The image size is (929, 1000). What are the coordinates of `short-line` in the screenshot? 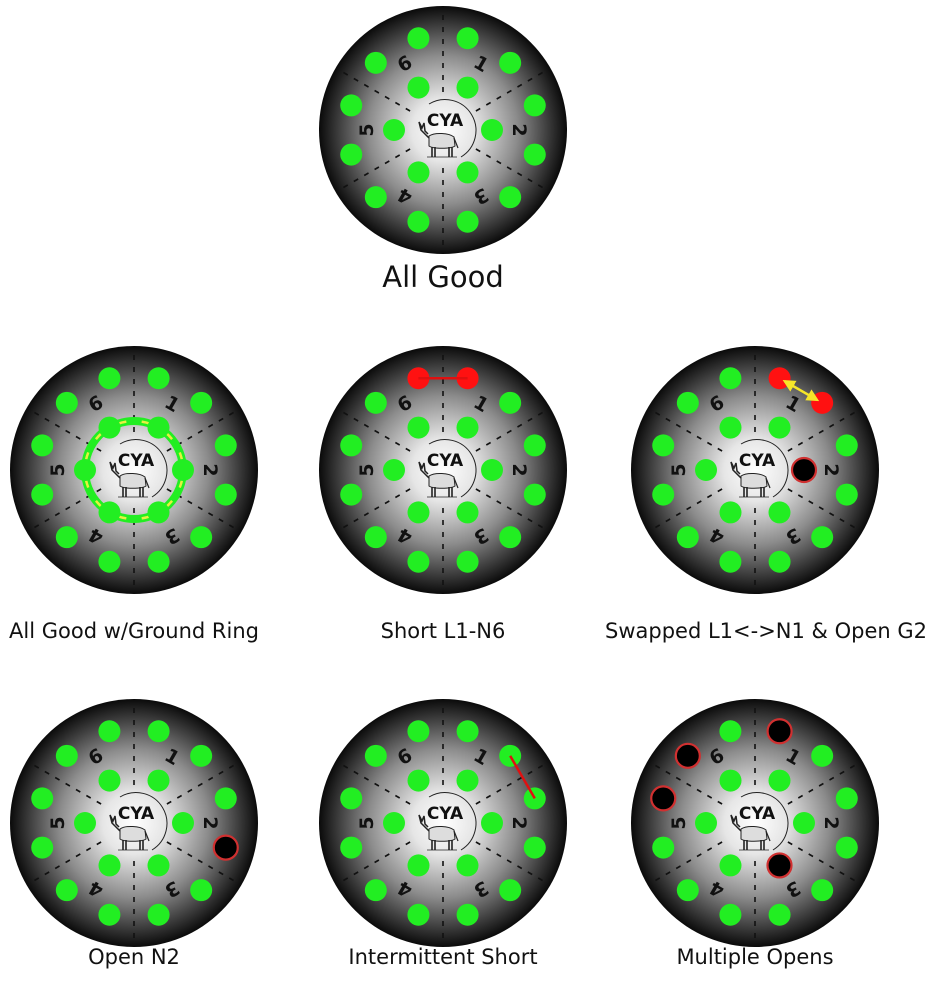 It's located at (522, 777).